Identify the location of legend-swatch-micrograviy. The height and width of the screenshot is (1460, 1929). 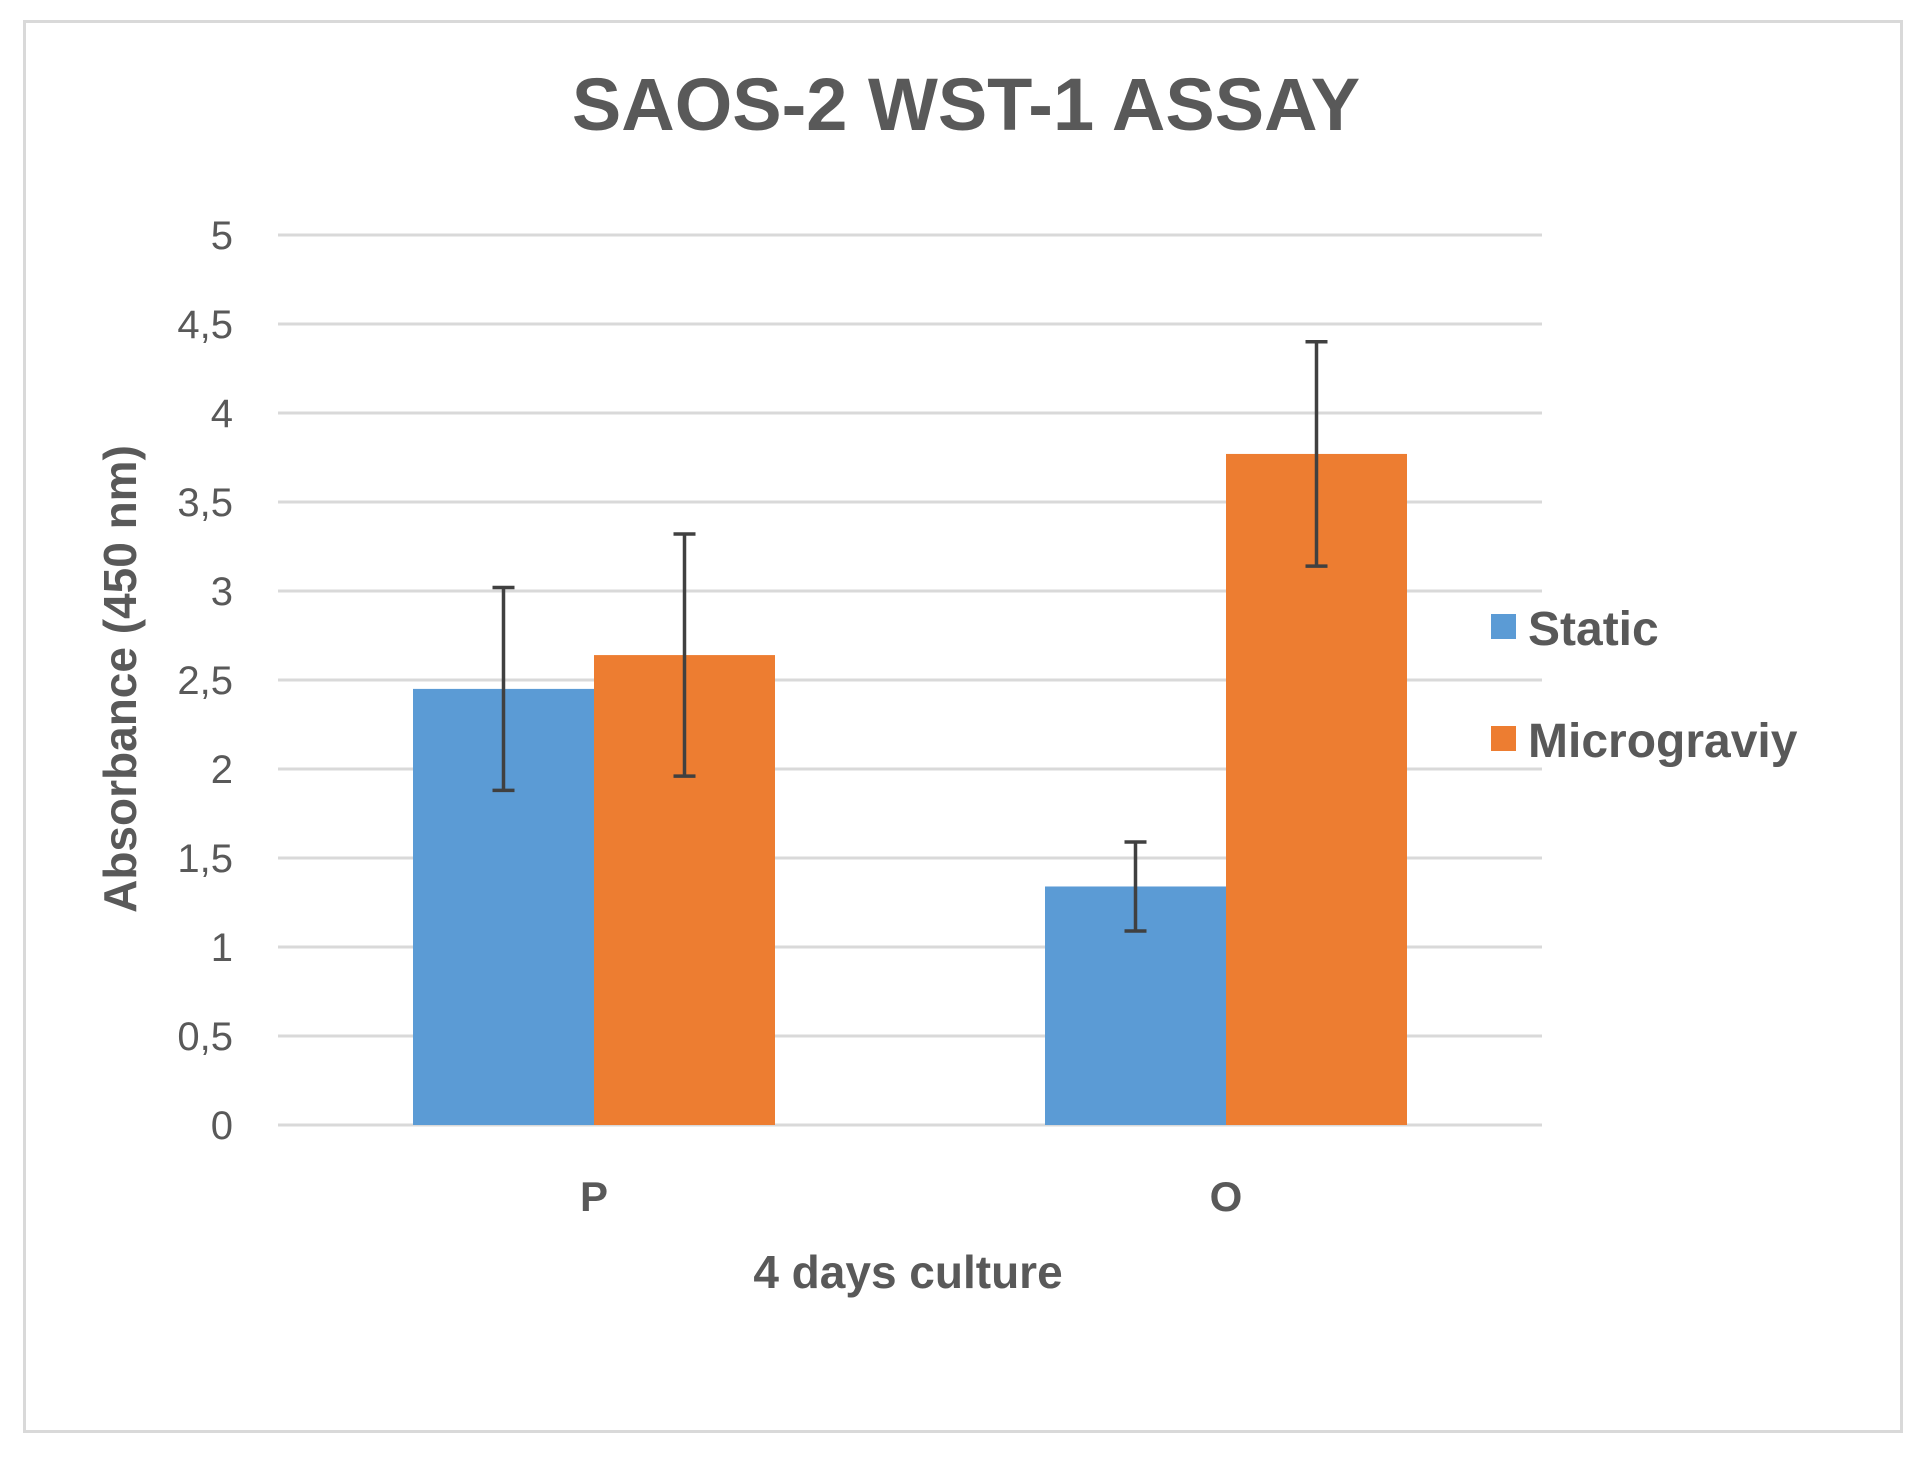
(1503, 738).